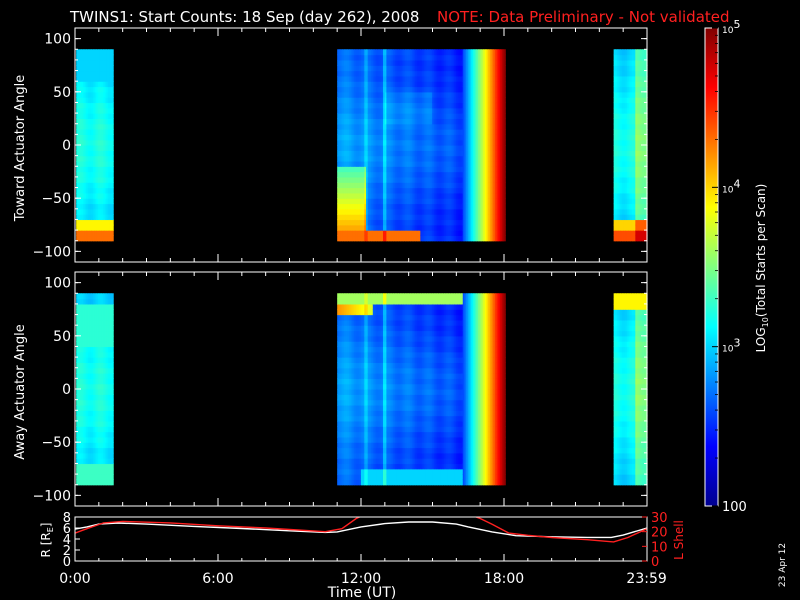 The height and width of the screenshot is (600, 800). What do you see at coordinates (52, 252) in the screenshot?
I see `toward-ytick-label: −100` at bounding box center [52, 252].